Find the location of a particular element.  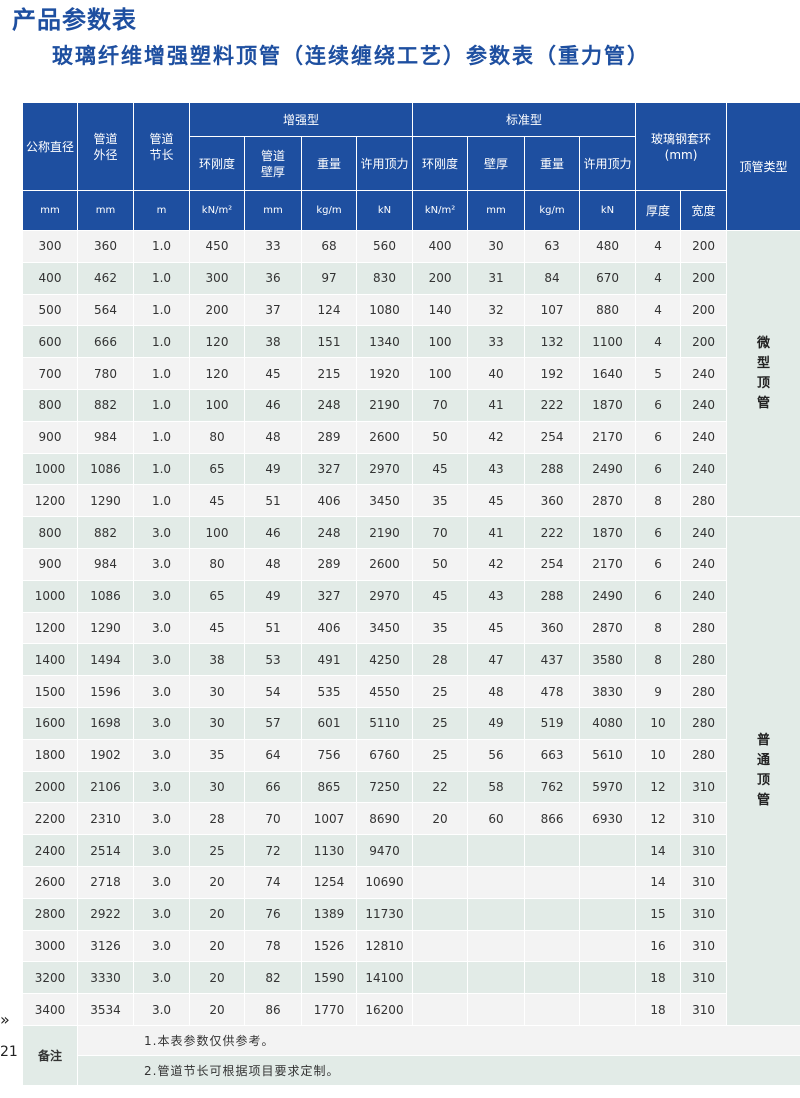

table-cell: 78 is located at coordinates (273, 946).